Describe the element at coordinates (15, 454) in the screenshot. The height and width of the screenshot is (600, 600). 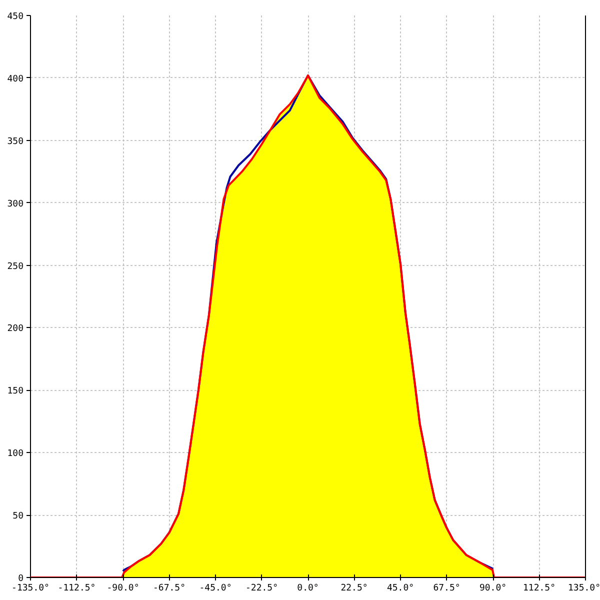
I see `y-tick-label: 100` at that location.